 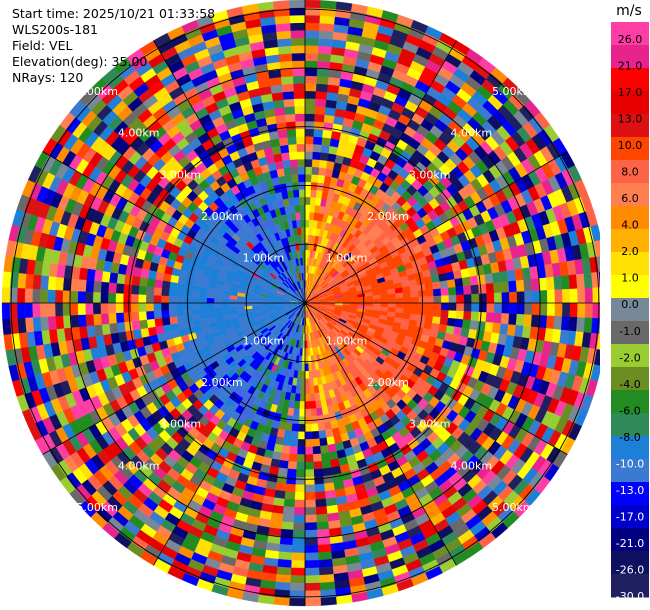 I want to click on colorbar-tick-label: -26.0, so click(x=630, y=570).